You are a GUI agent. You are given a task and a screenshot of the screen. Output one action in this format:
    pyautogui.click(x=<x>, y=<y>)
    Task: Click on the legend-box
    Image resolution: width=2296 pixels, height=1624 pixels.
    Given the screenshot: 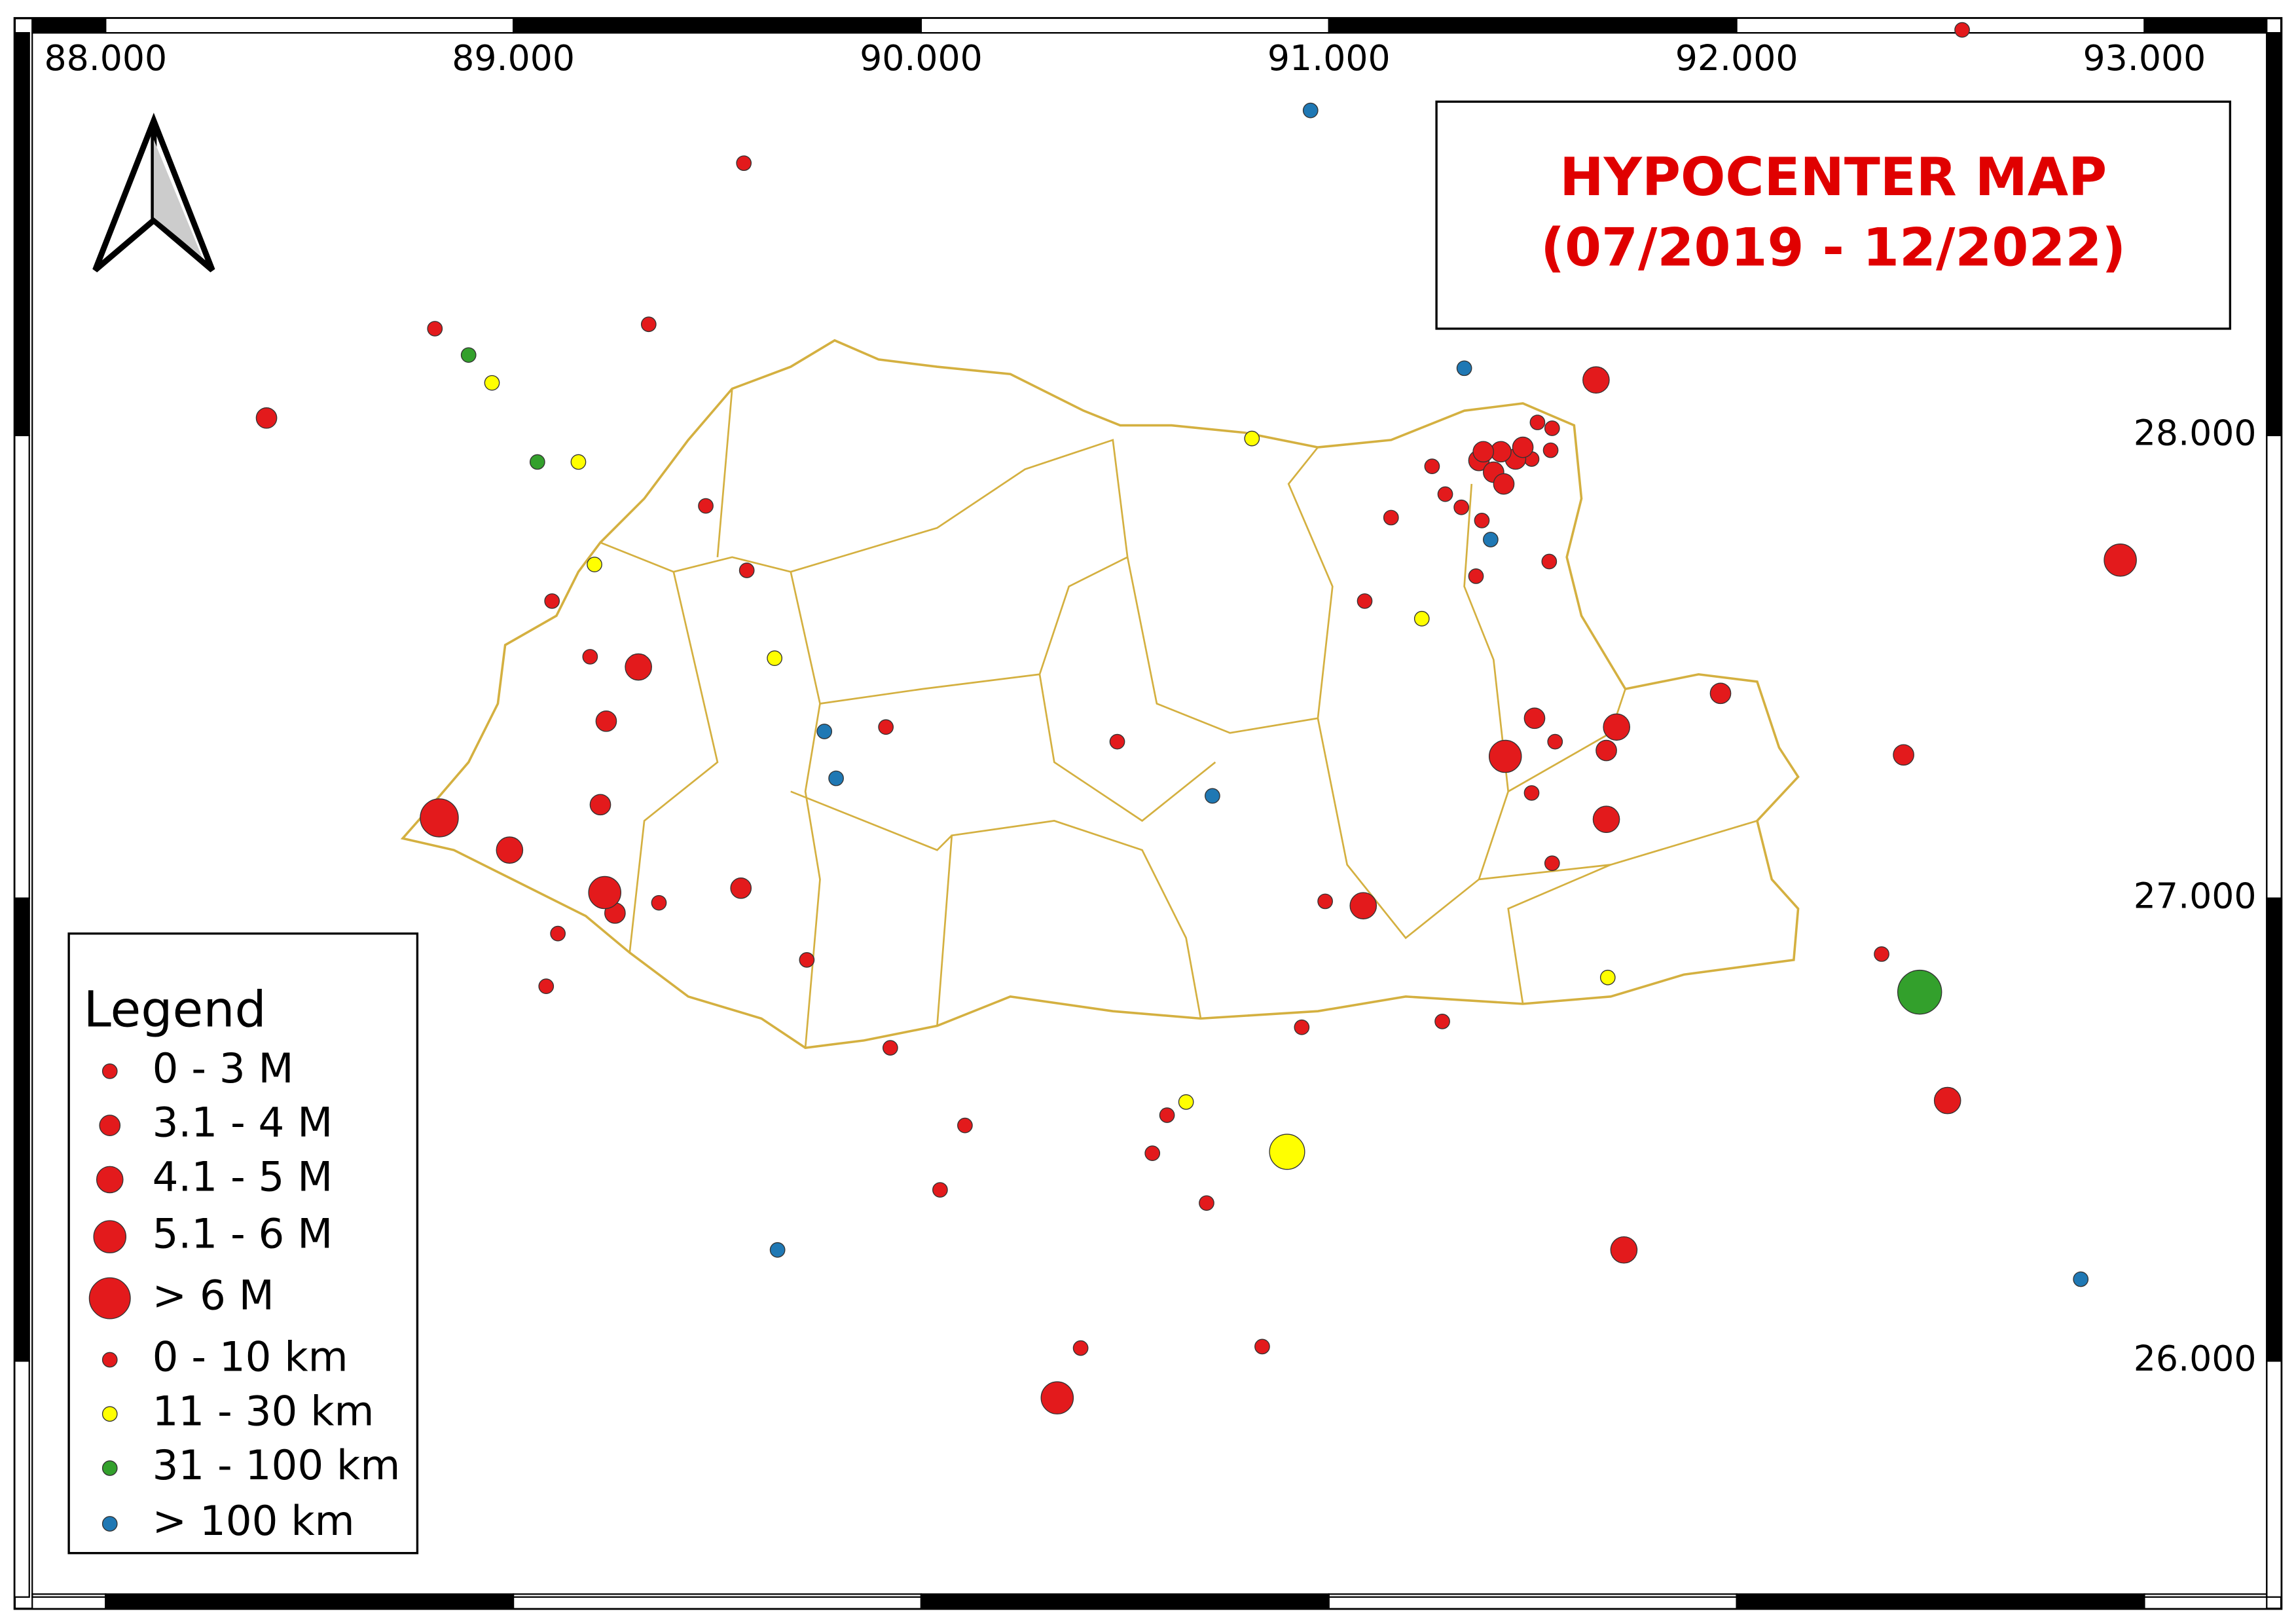 What is the action you would take?
    pyautogui.click(x=243, y=1243)
    